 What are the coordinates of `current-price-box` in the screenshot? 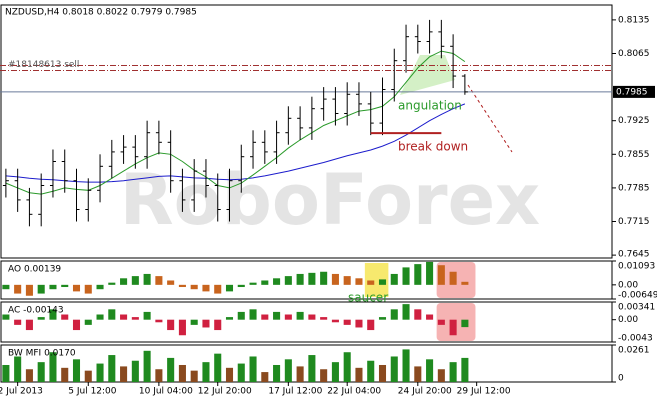 It's located at (634, 91).